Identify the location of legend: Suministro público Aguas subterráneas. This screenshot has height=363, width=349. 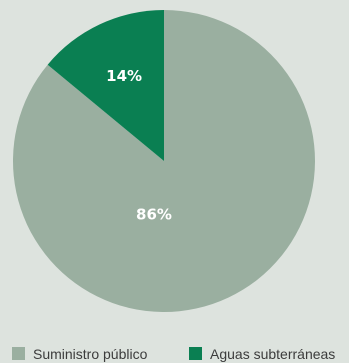
(174, 353).